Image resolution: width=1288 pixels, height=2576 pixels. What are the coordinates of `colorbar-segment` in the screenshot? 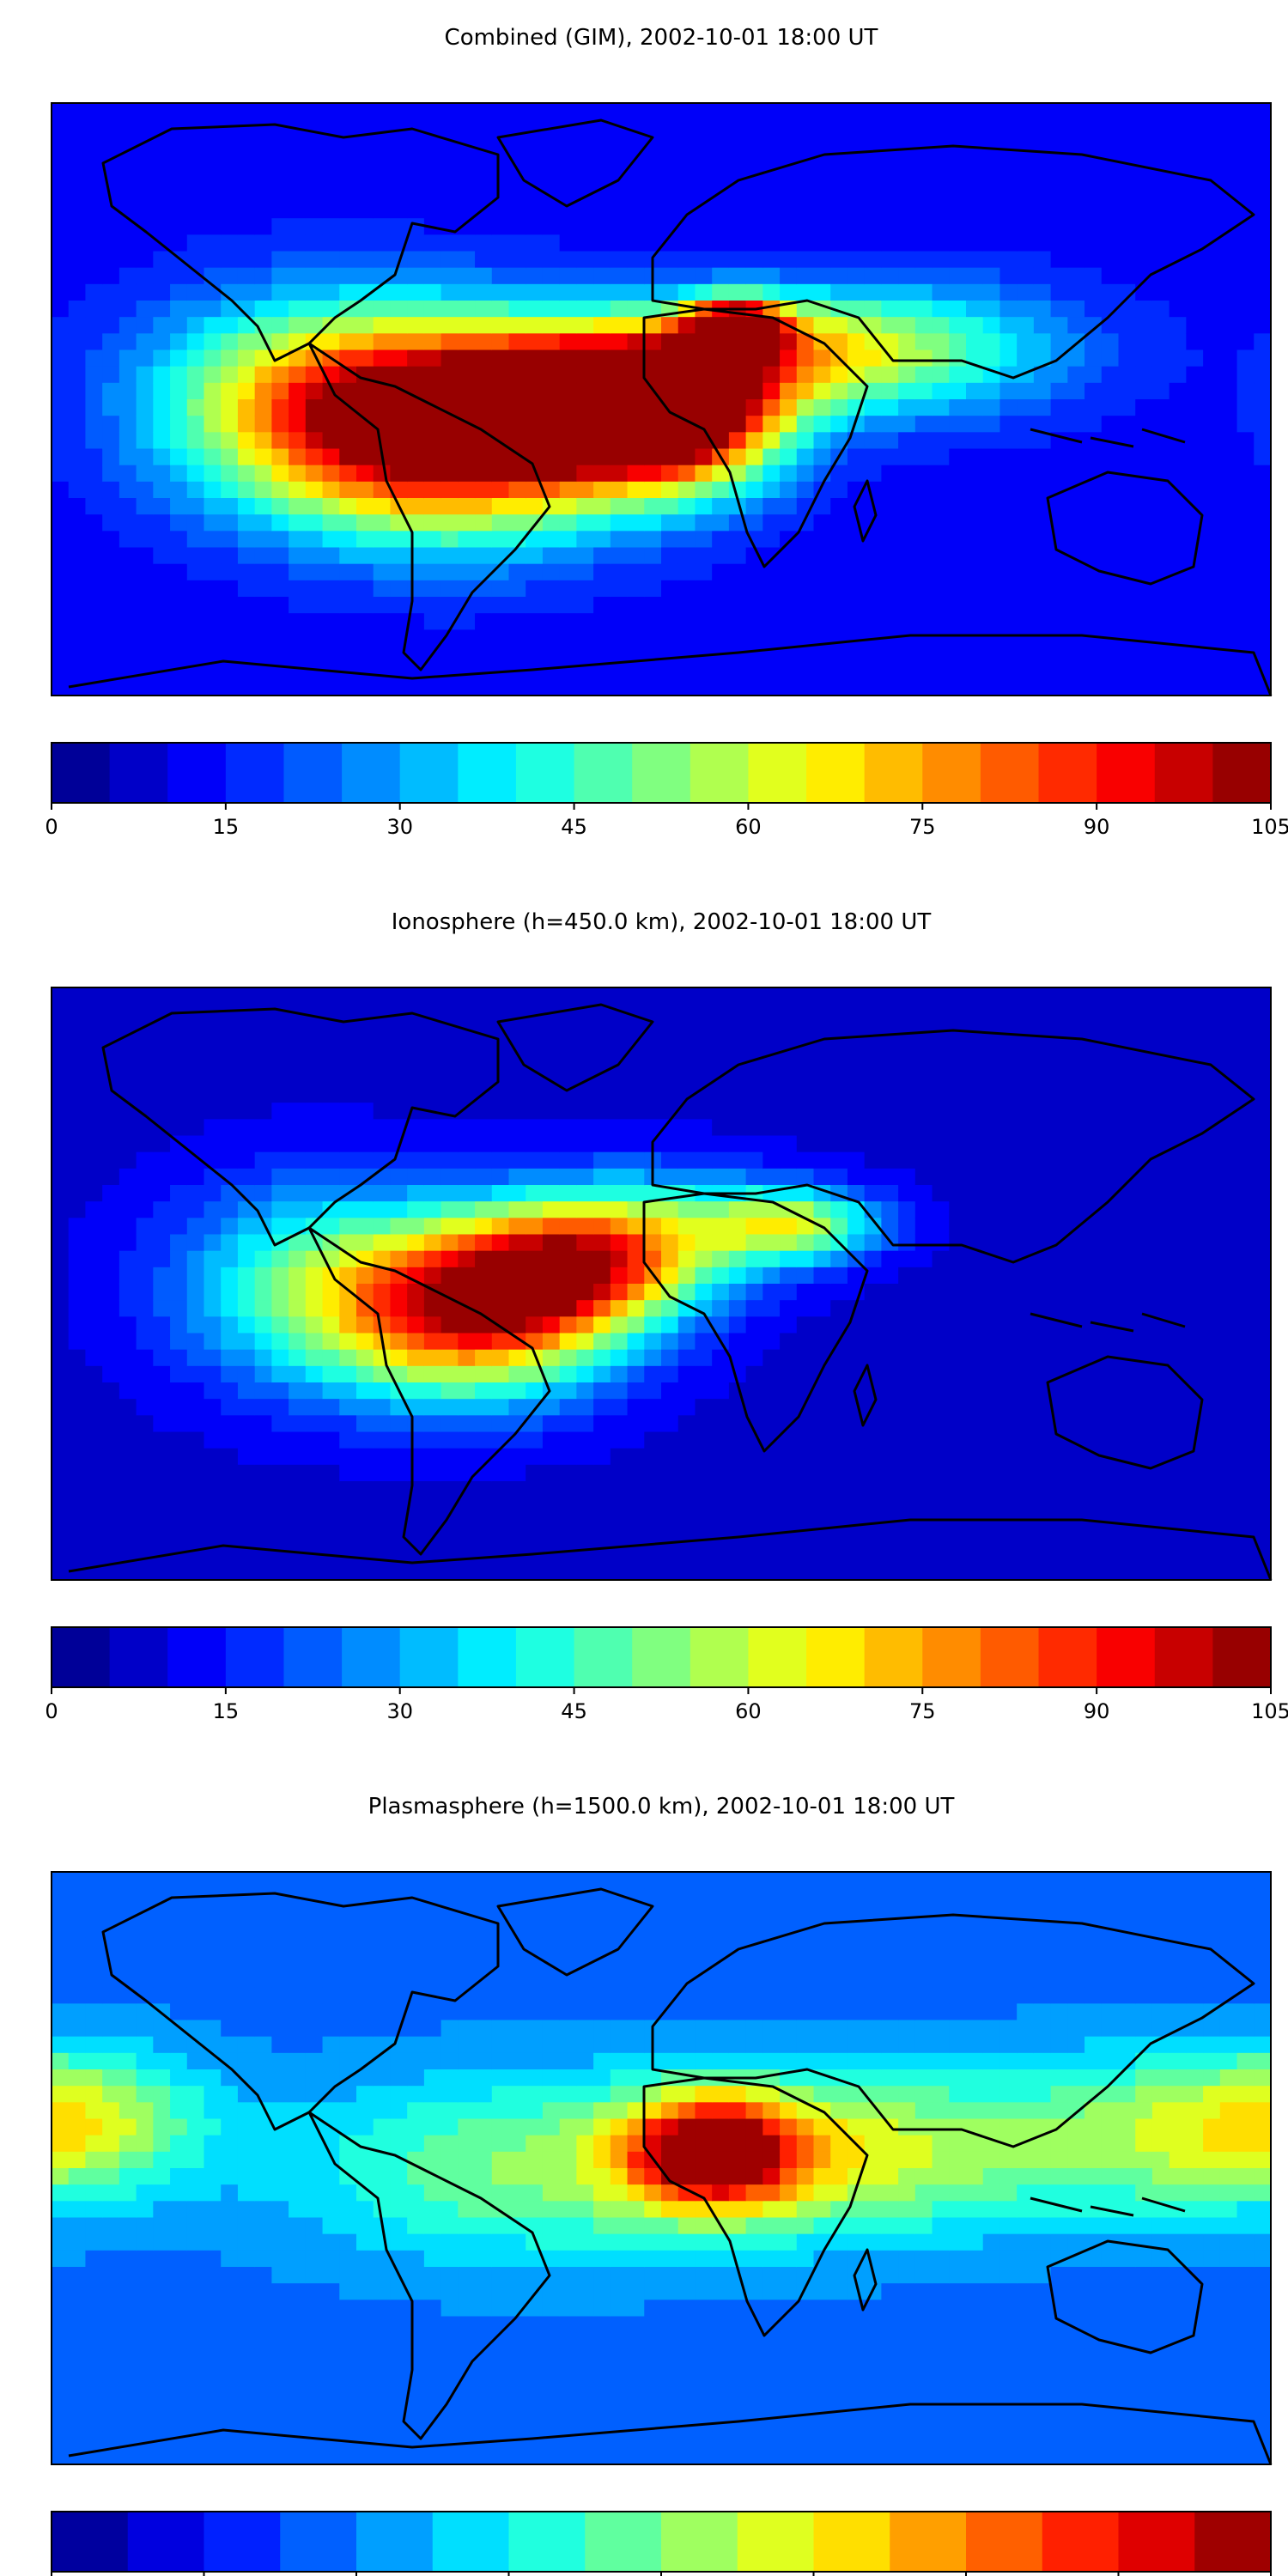 It's located at (777, 773).